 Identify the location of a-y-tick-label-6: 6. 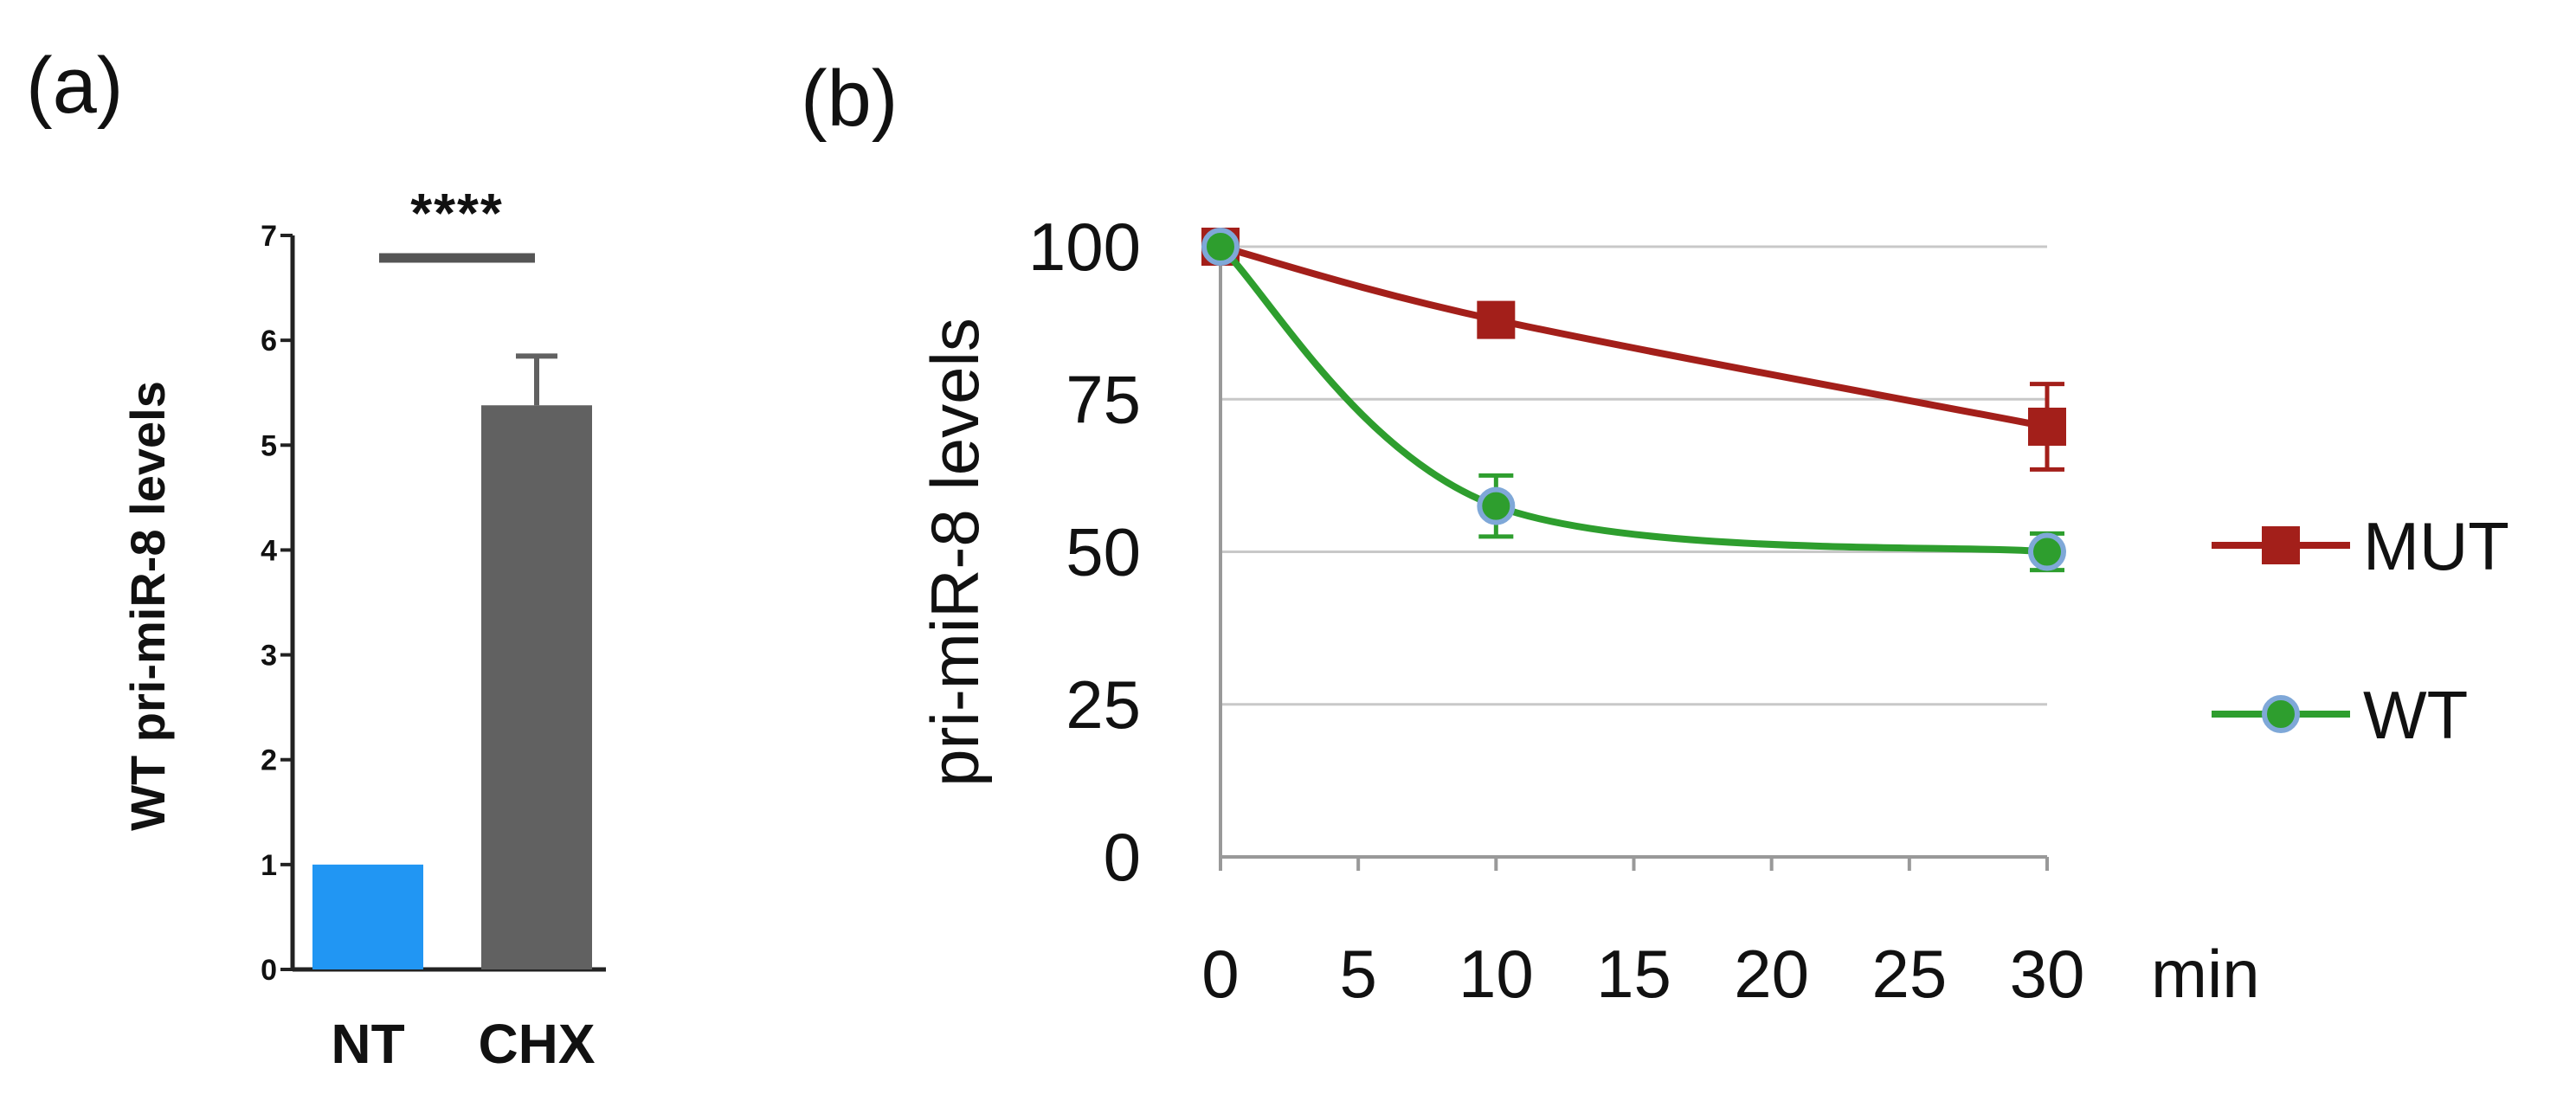
(269, 341).